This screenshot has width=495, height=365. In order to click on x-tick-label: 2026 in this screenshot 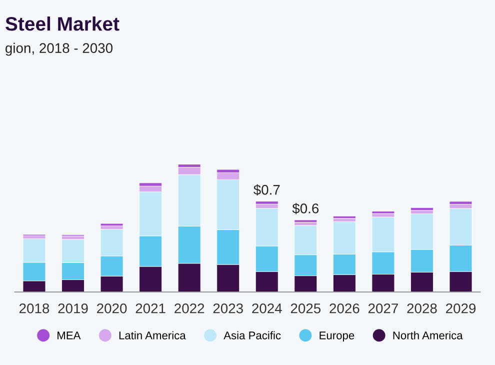, I will do `click(345, 308)`.